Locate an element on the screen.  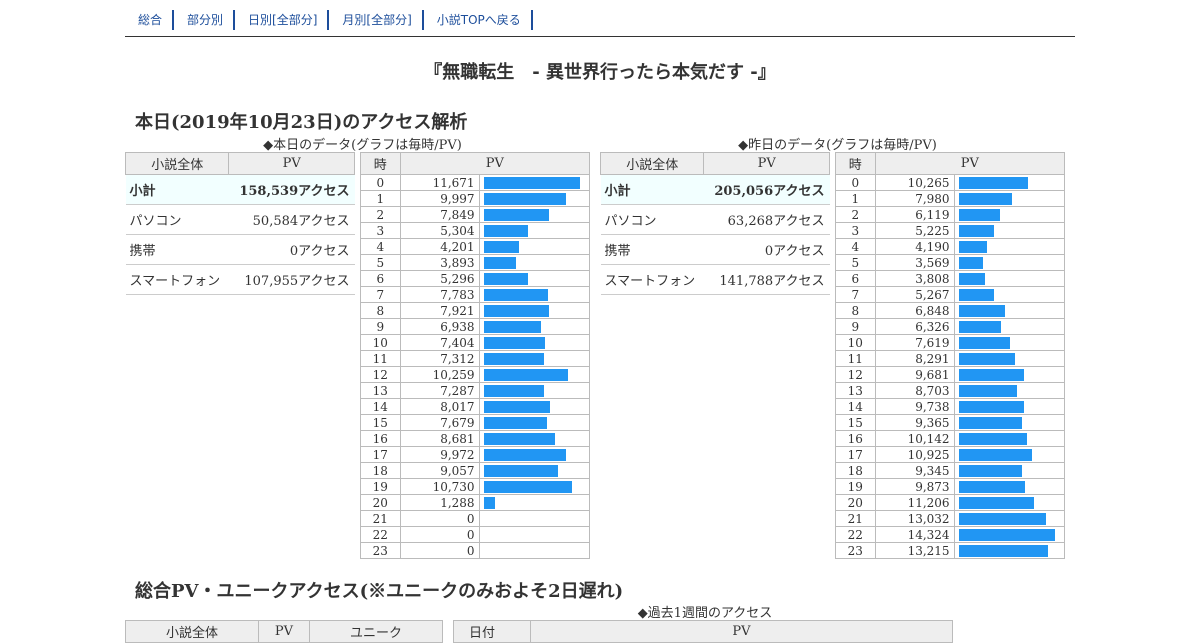
summary-label: パソコン is located at coordinates (177, 219).